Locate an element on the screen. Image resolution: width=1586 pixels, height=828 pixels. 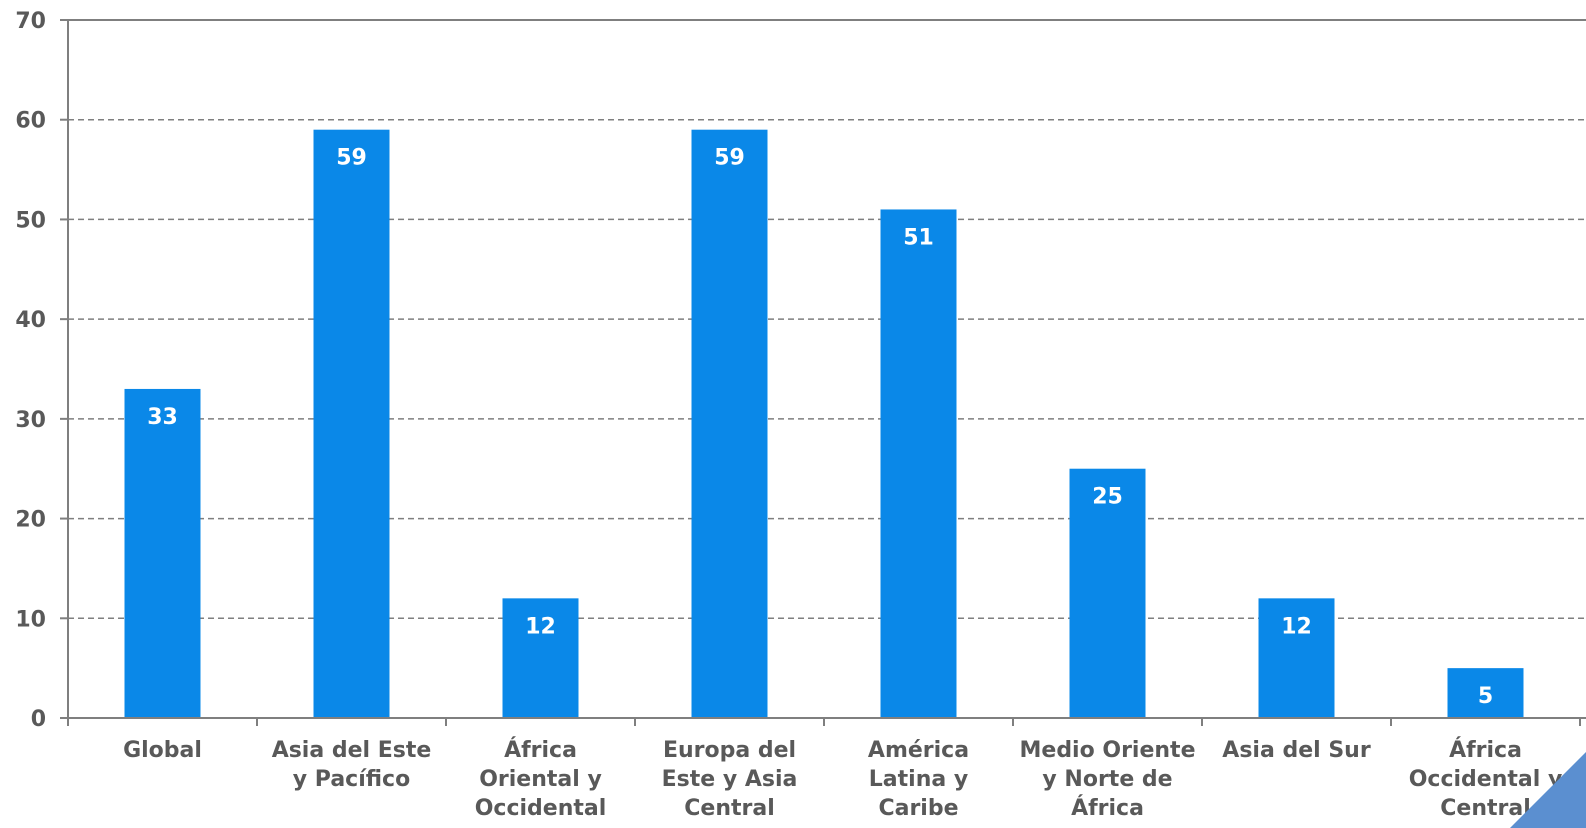
category-label: Europa del Este y Asia Central is located at coordinates (730, 779).